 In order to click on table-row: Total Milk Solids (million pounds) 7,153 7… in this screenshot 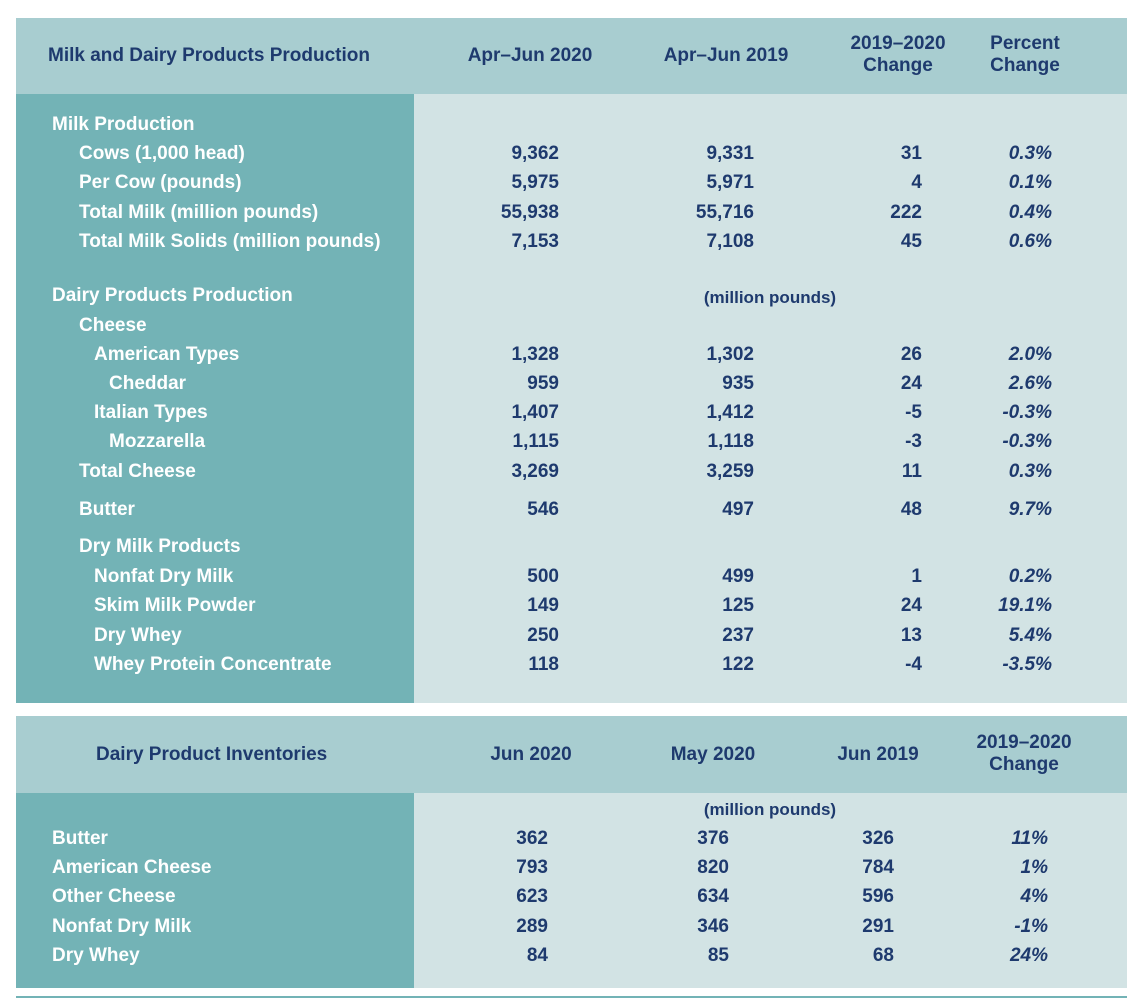, I will do `click(571, 241)`.